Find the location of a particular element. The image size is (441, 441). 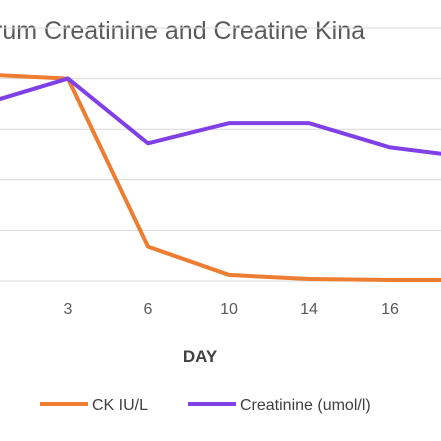

legend-label-0: CK IU/L is located at coordinates (120, 405).